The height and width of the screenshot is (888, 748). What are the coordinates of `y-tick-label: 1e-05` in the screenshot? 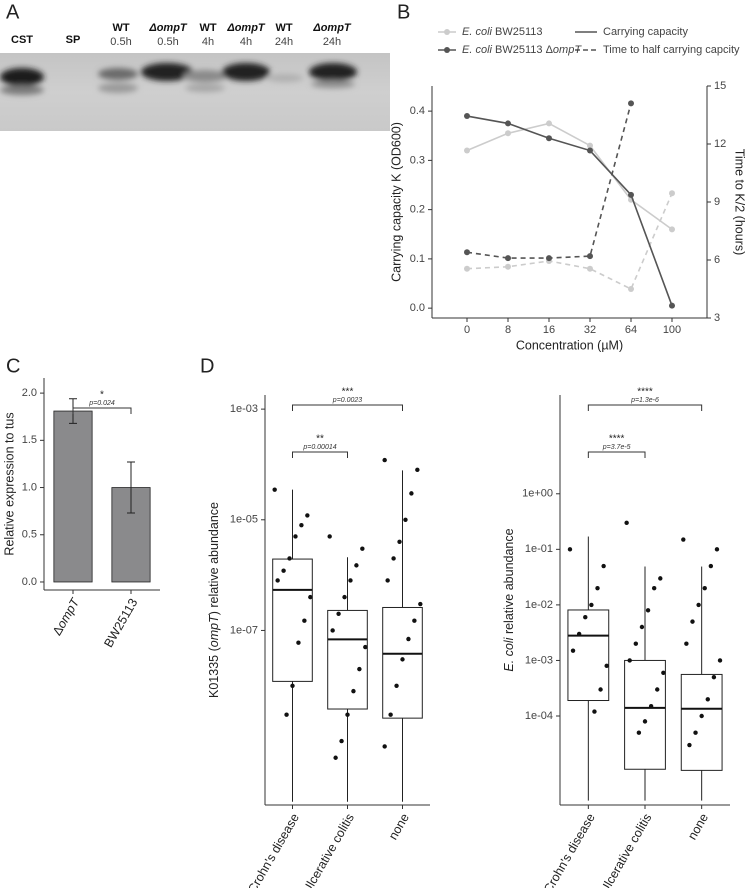 It's located at (244, 520).